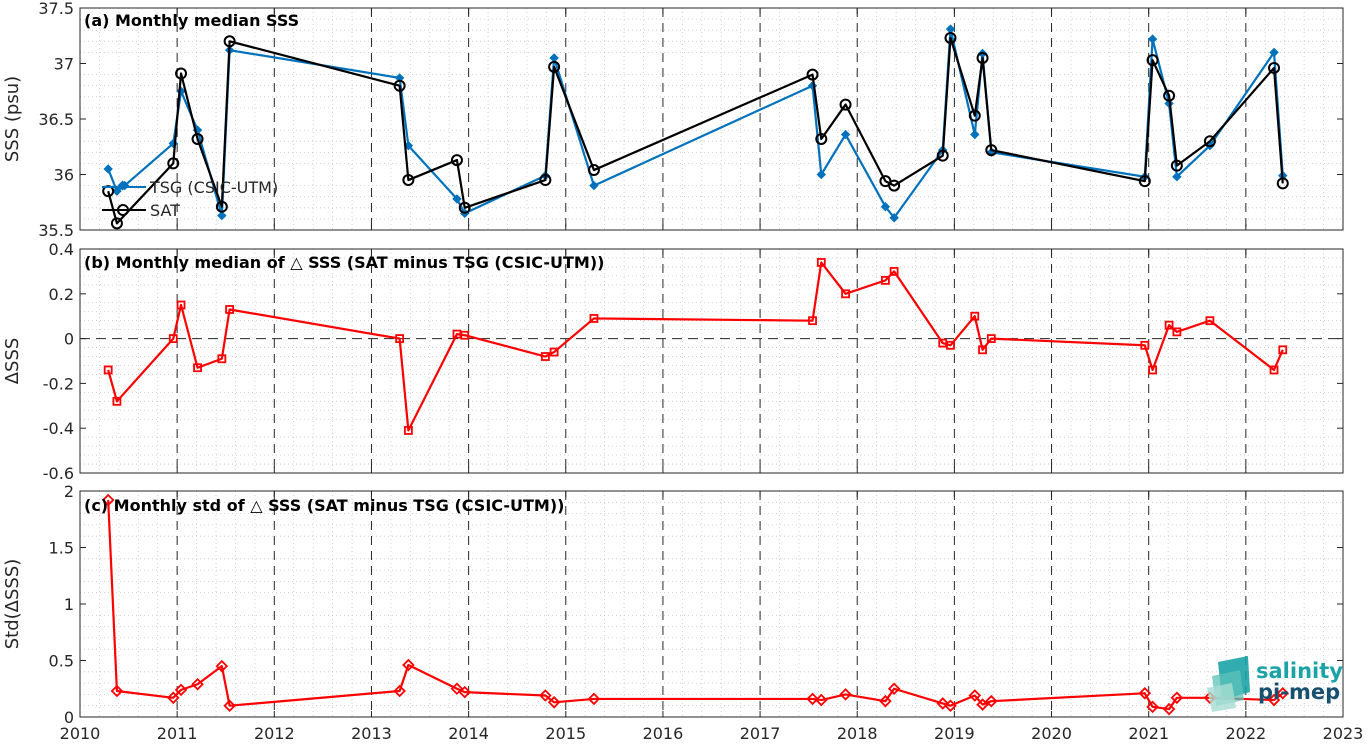 This screenshot has width=1368, height=745. Describe the element at coordinates (760, 733) in the screenshot. I see `xtick-label: 2017` at that location.